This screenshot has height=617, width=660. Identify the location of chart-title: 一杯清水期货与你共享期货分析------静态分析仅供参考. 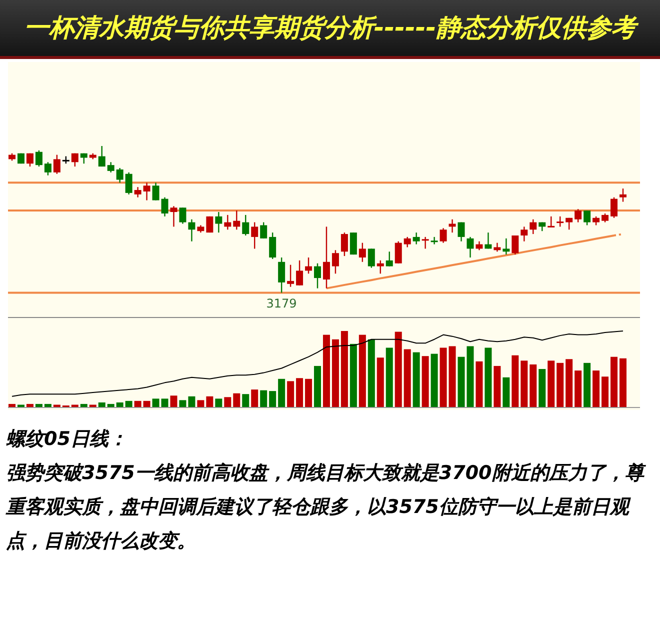
(331, 28).